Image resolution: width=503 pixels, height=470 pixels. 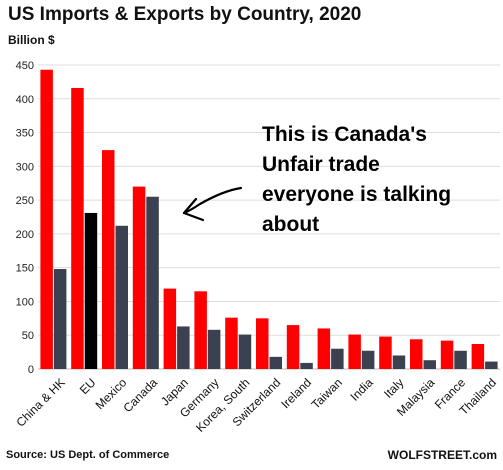 What do you see at coordinates (344, 134) in the screenshot?
I see `annotation-line: This is Canada's` at bounding box center [344, 134].